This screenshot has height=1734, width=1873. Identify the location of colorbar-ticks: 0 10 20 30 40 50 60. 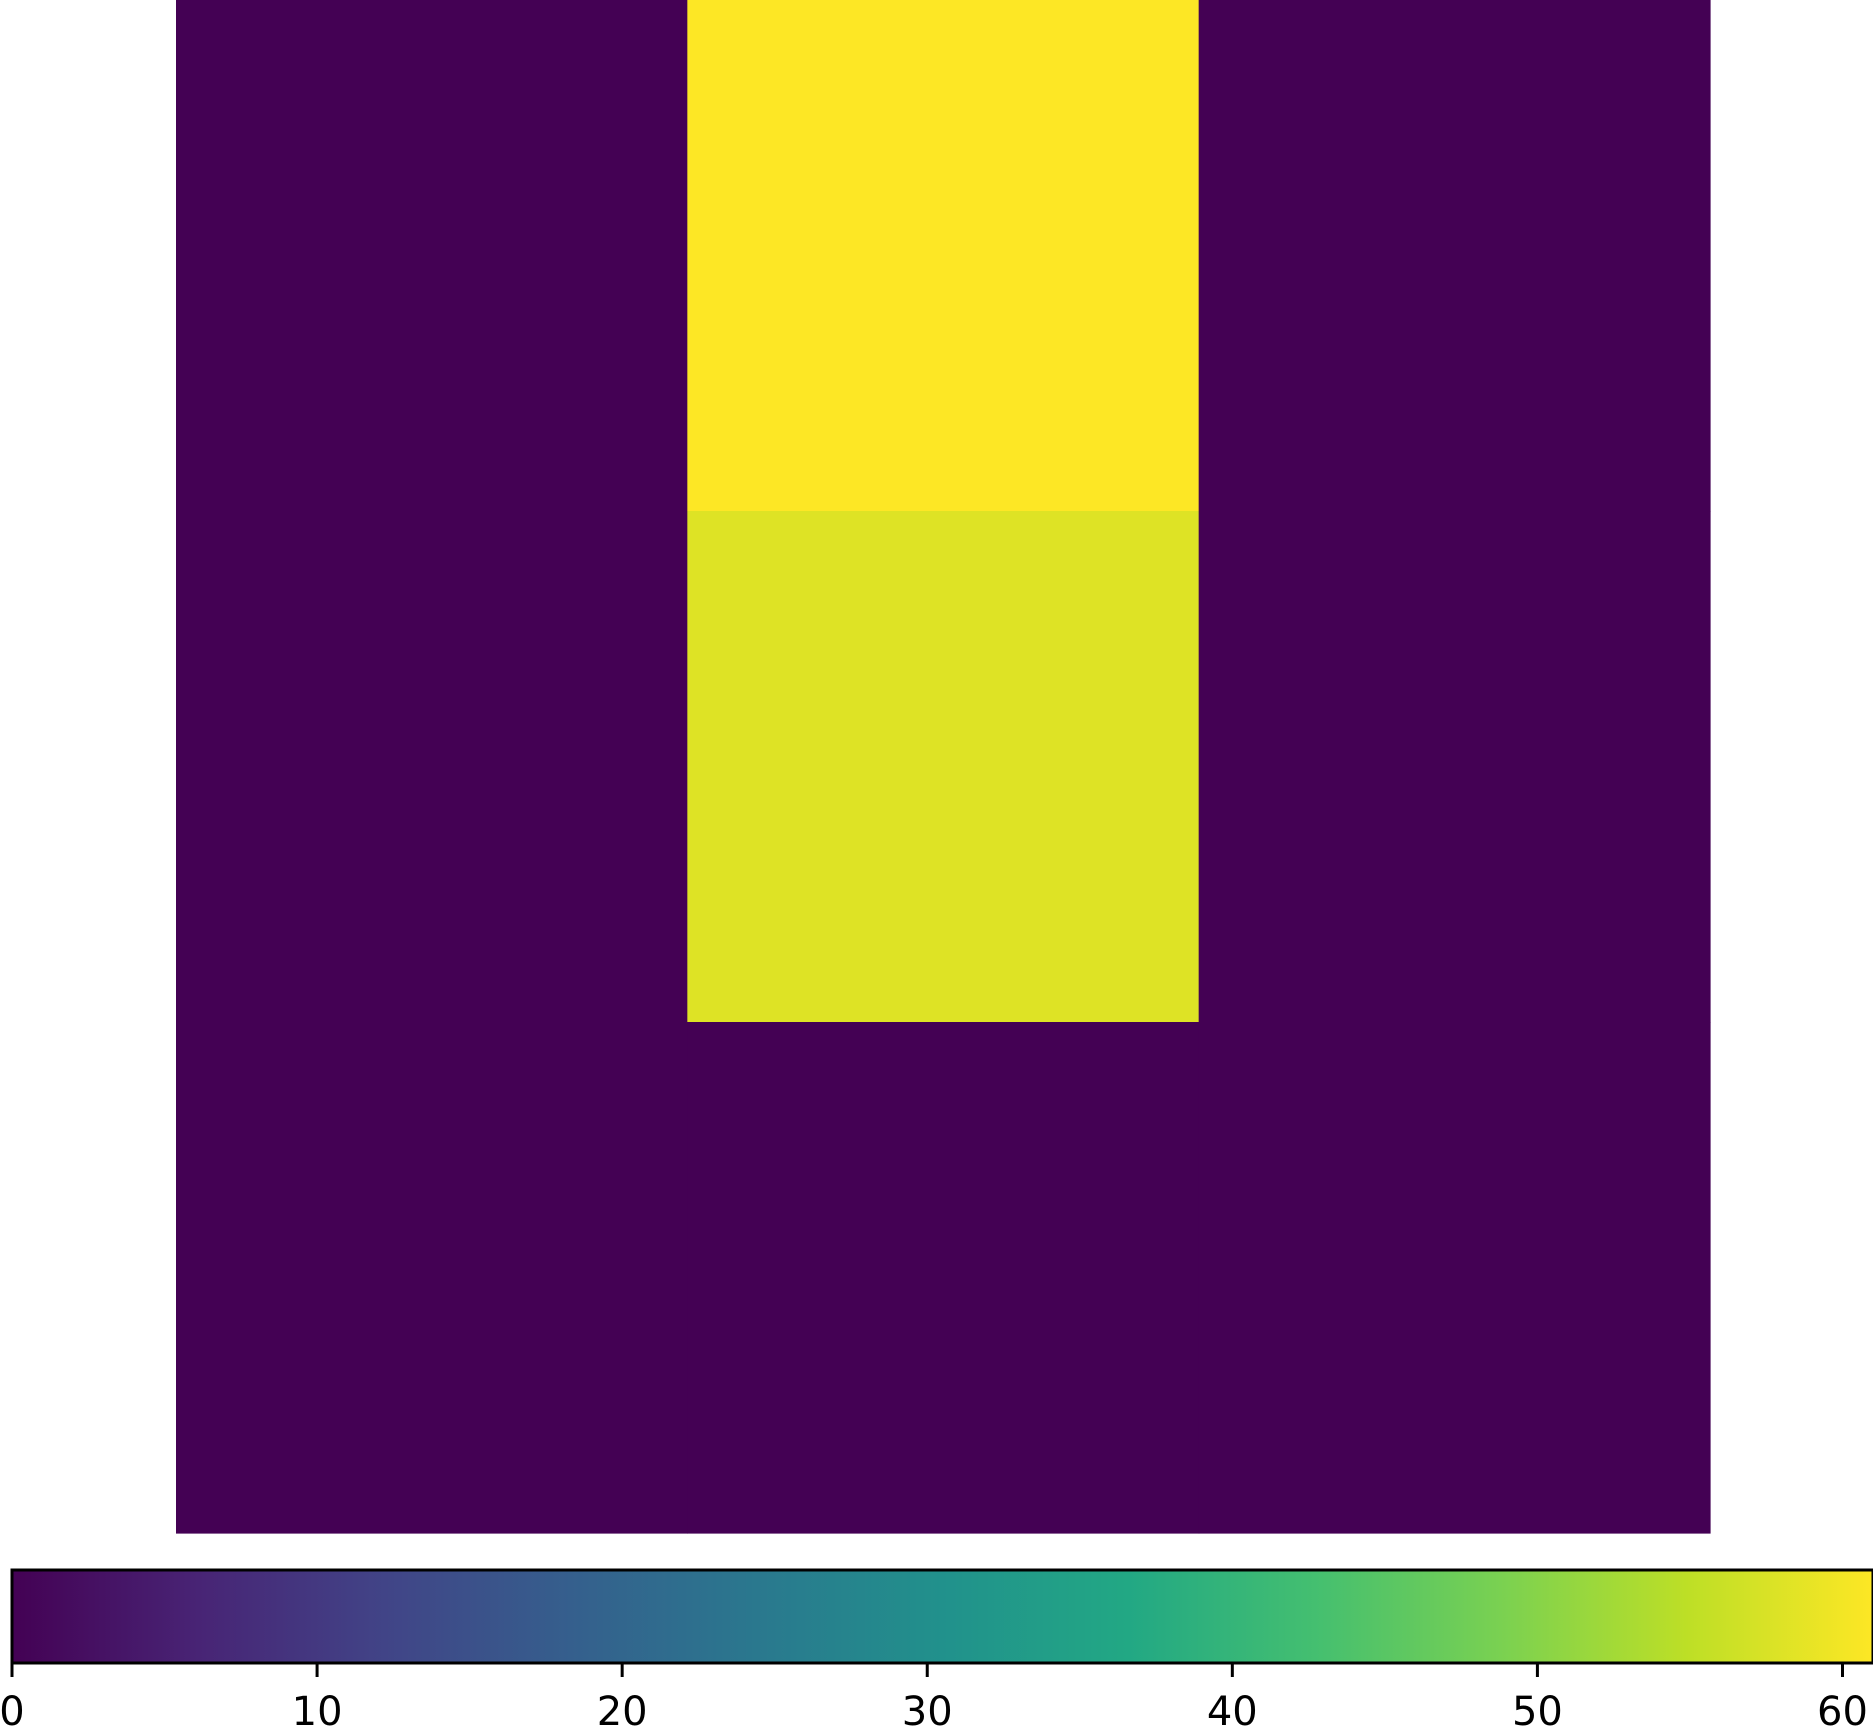
(934, 1698).